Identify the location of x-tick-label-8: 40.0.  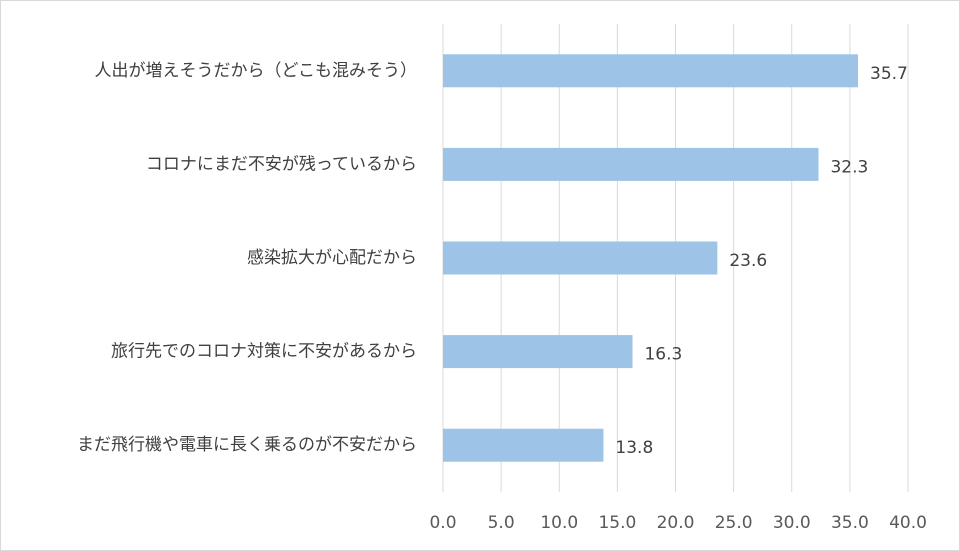
(908, 523).